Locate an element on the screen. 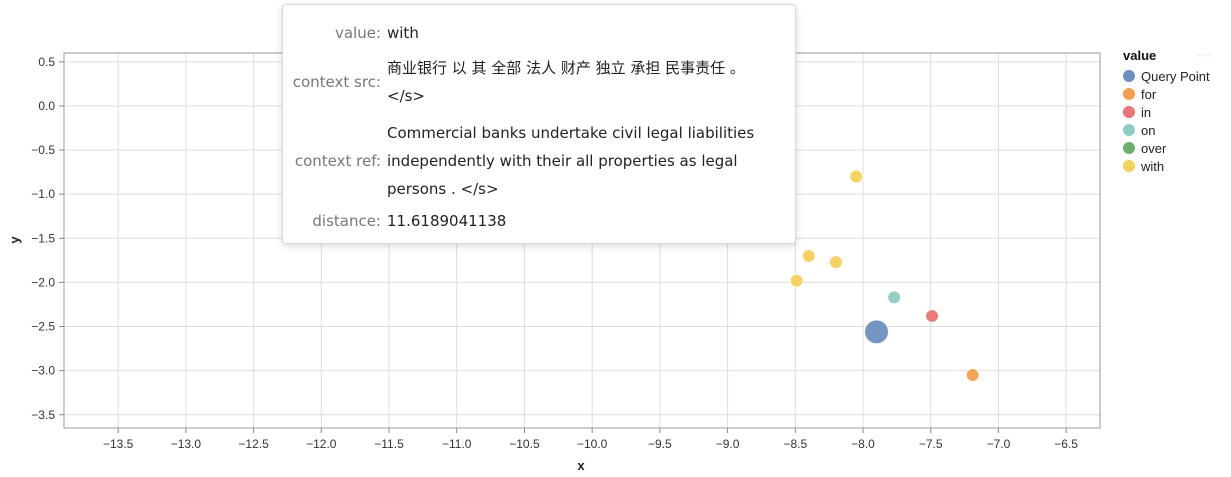 The image size is (1231, 477). x-tick-label: −9.0 is located at coordinates (728, 444).